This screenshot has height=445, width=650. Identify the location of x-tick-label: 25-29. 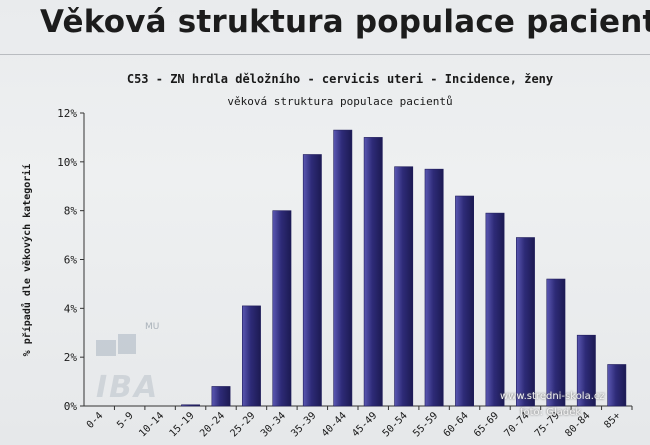
(242, 424).